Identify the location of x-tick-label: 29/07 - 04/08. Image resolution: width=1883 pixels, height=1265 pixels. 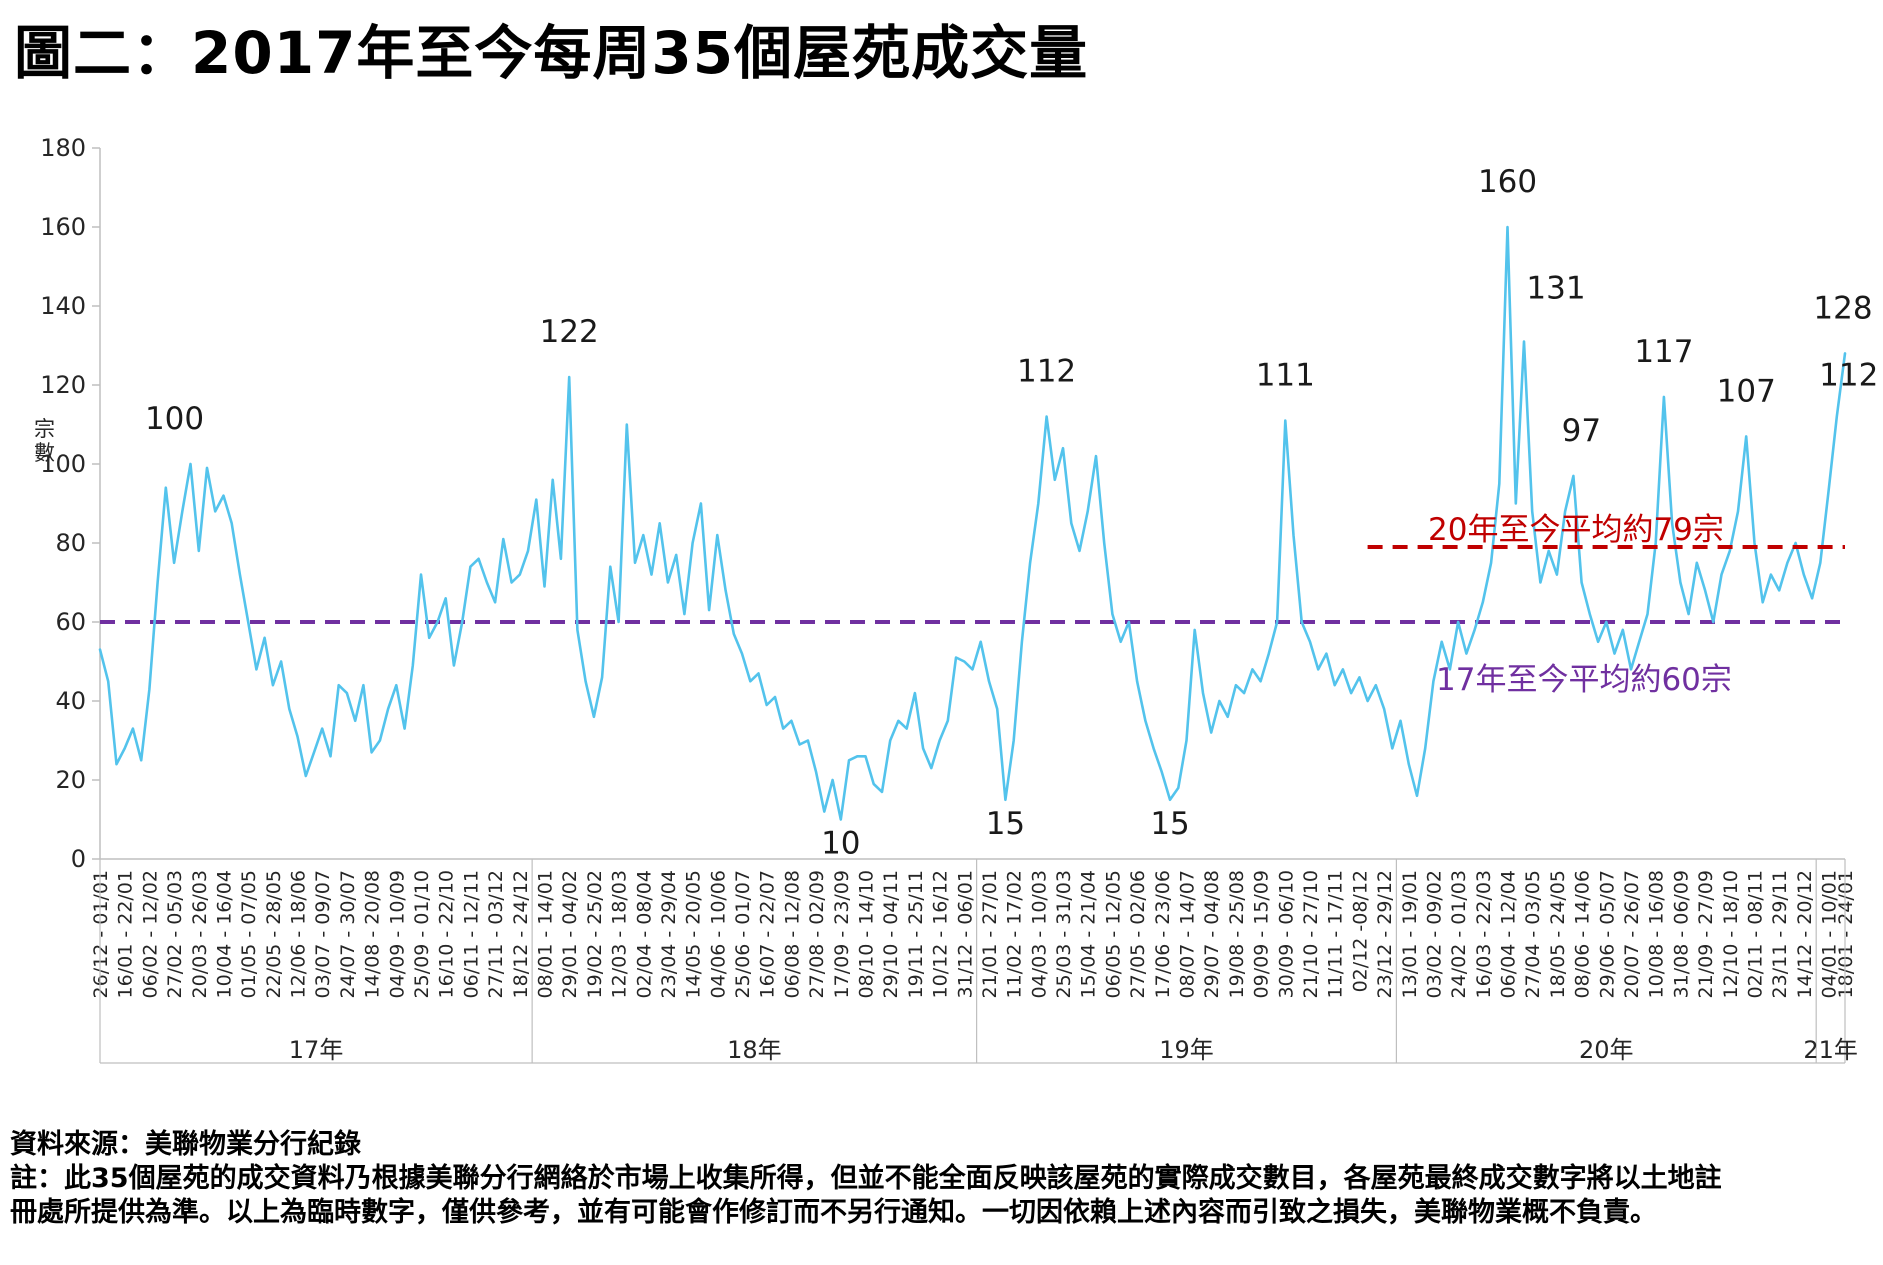
(1212, 934).